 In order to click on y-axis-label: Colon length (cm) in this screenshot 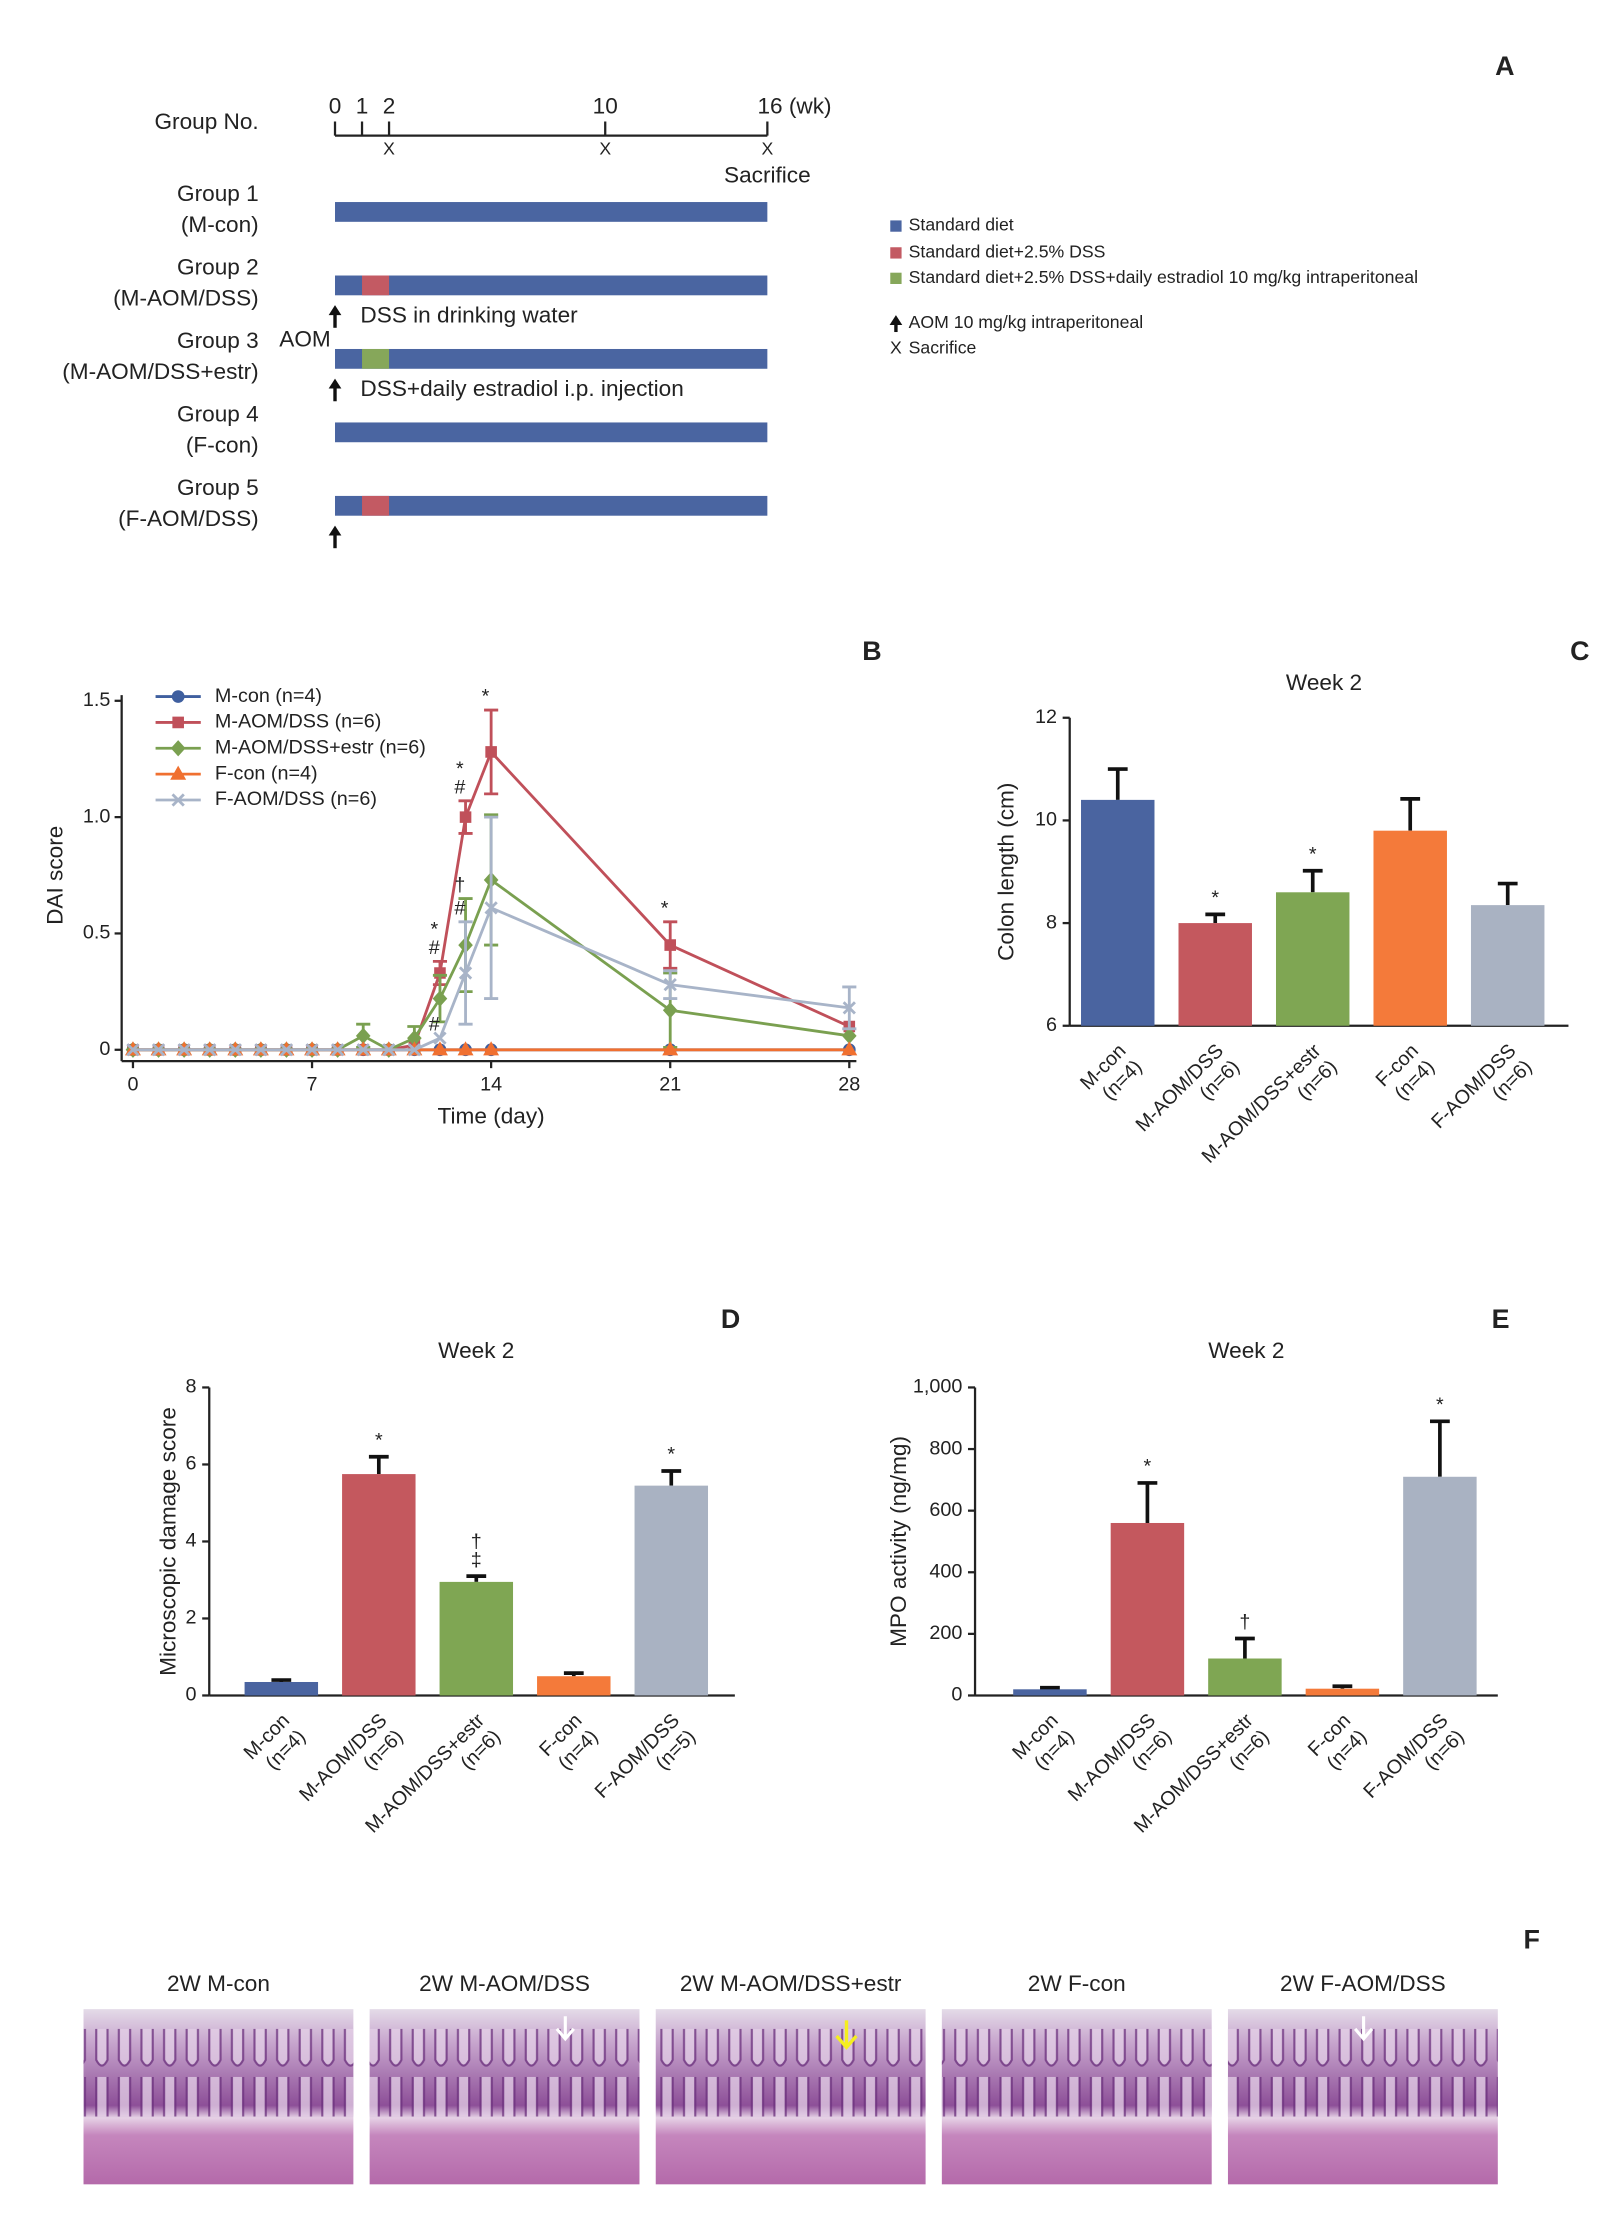, I will do `click(1006, 872)`.